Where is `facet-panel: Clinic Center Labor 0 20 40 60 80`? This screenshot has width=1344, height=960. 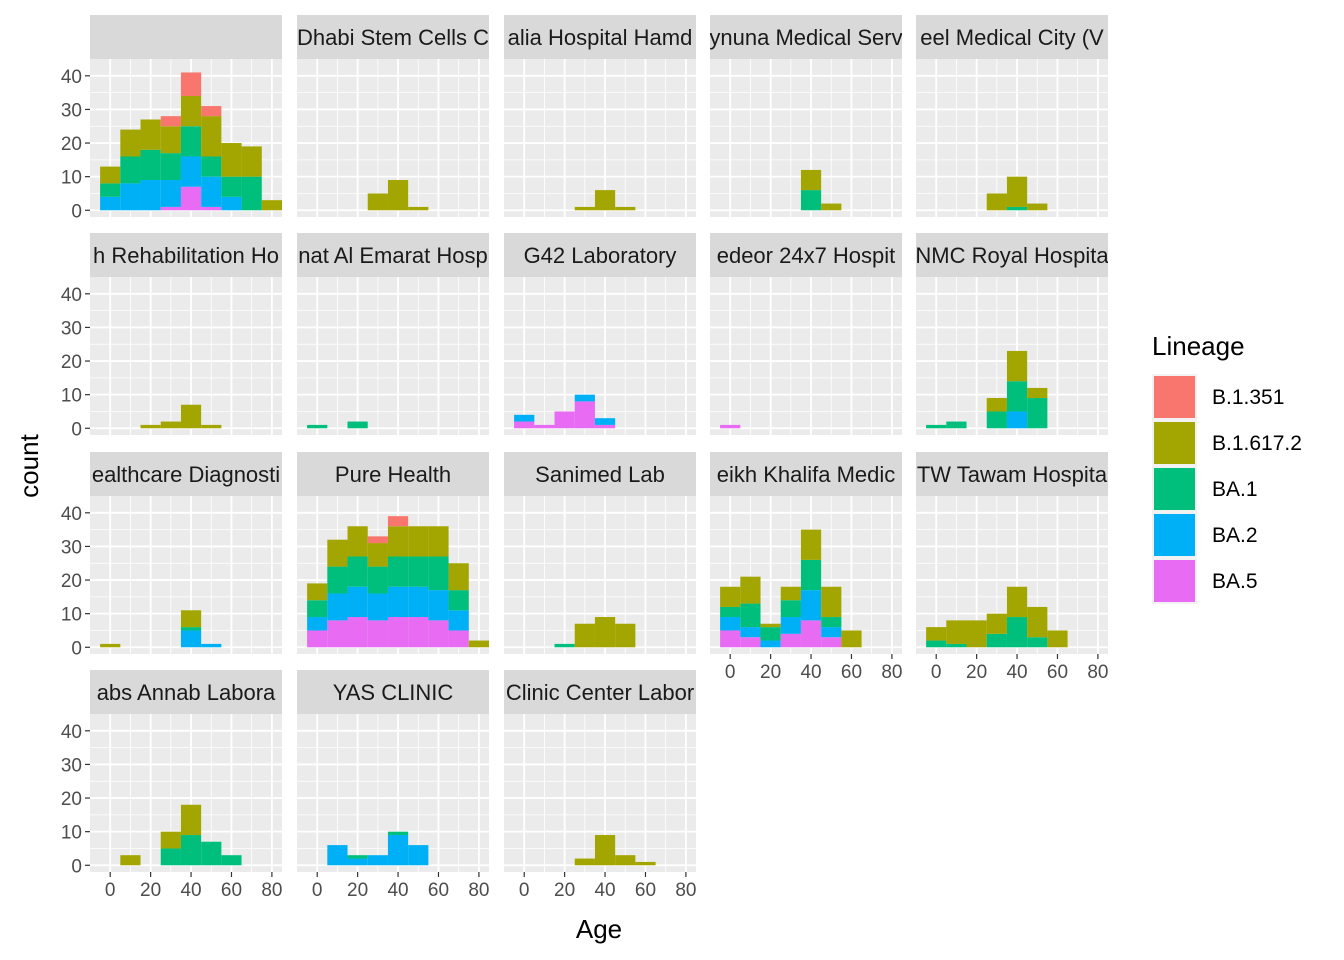
facet-panel: Clinic Center Labor 0 20 40 60 80 is located at coordinates (600, 785).